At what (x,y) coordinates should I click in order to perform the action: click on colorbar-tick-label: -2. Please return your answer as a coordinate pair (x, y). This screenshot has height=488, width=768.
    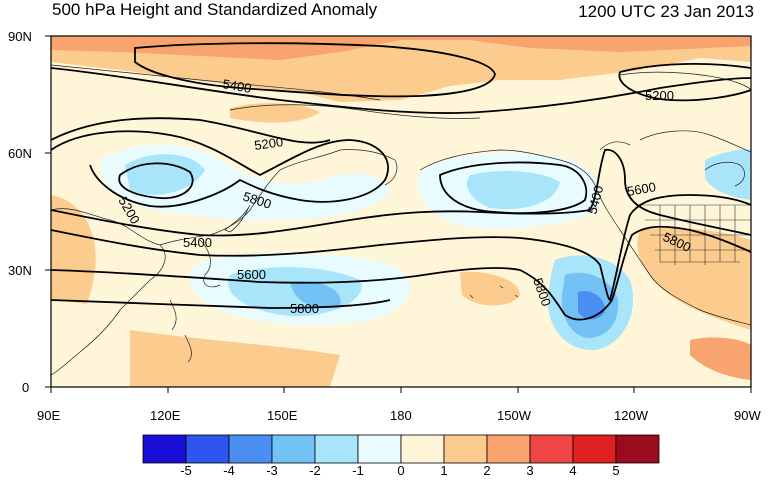
    Looking at the image, I should click on (315, 470).